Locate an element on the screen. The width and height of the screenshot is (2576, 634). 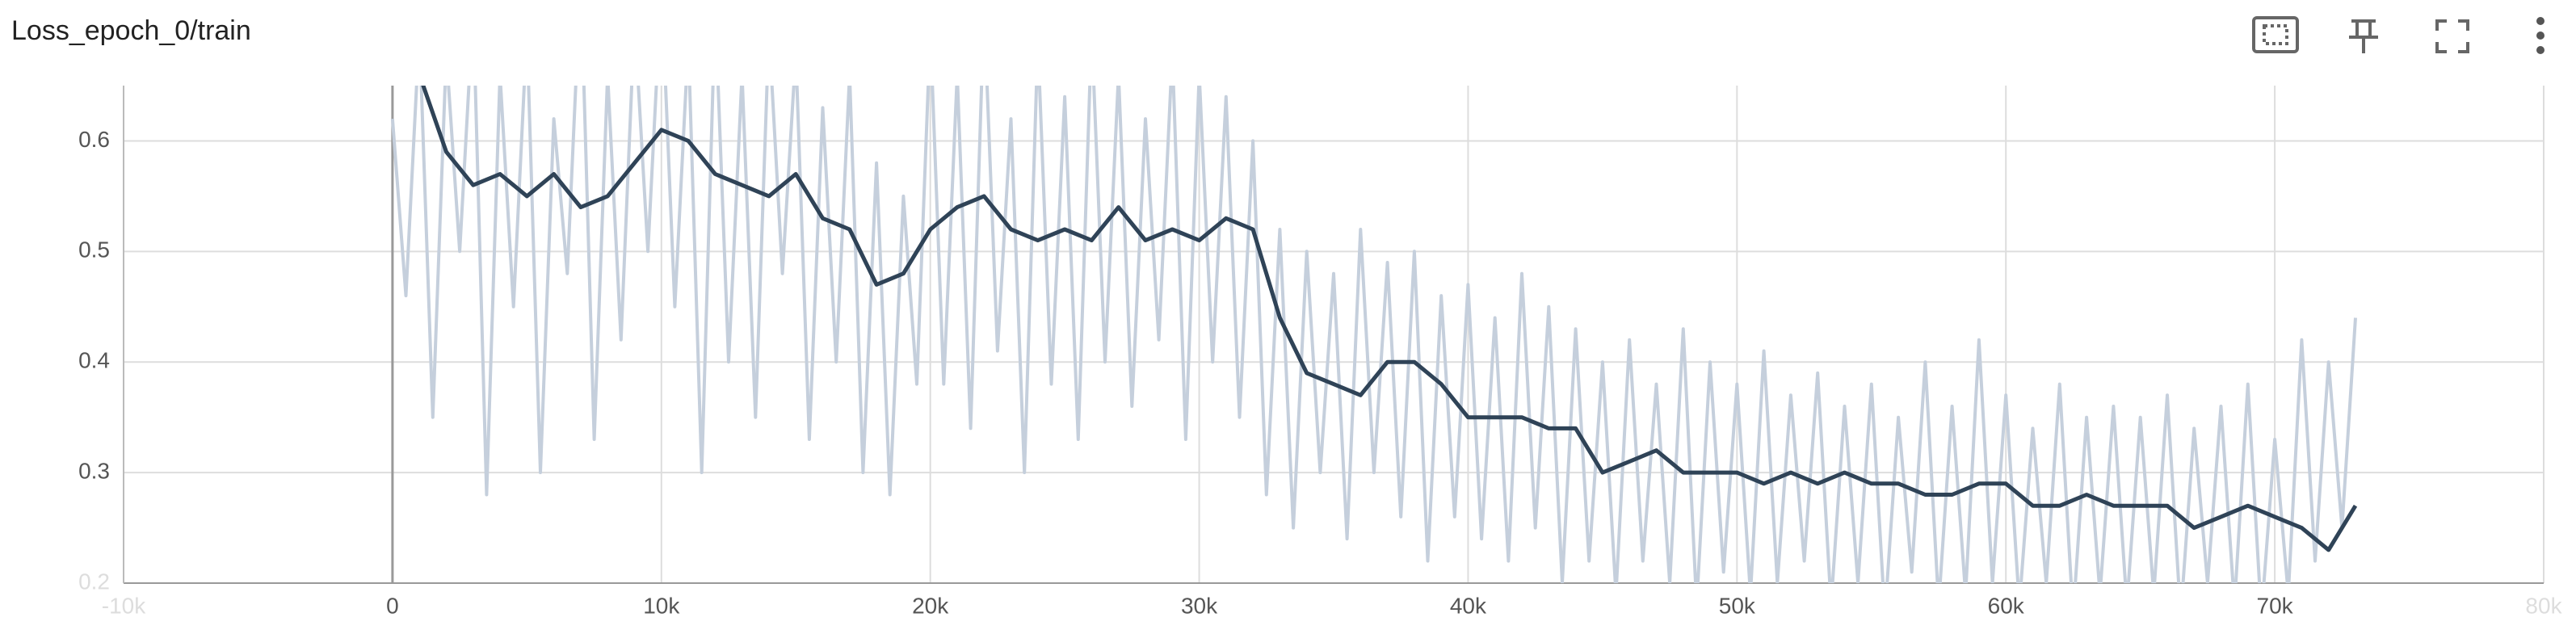
more-button is located at coordinates (2540, 35).